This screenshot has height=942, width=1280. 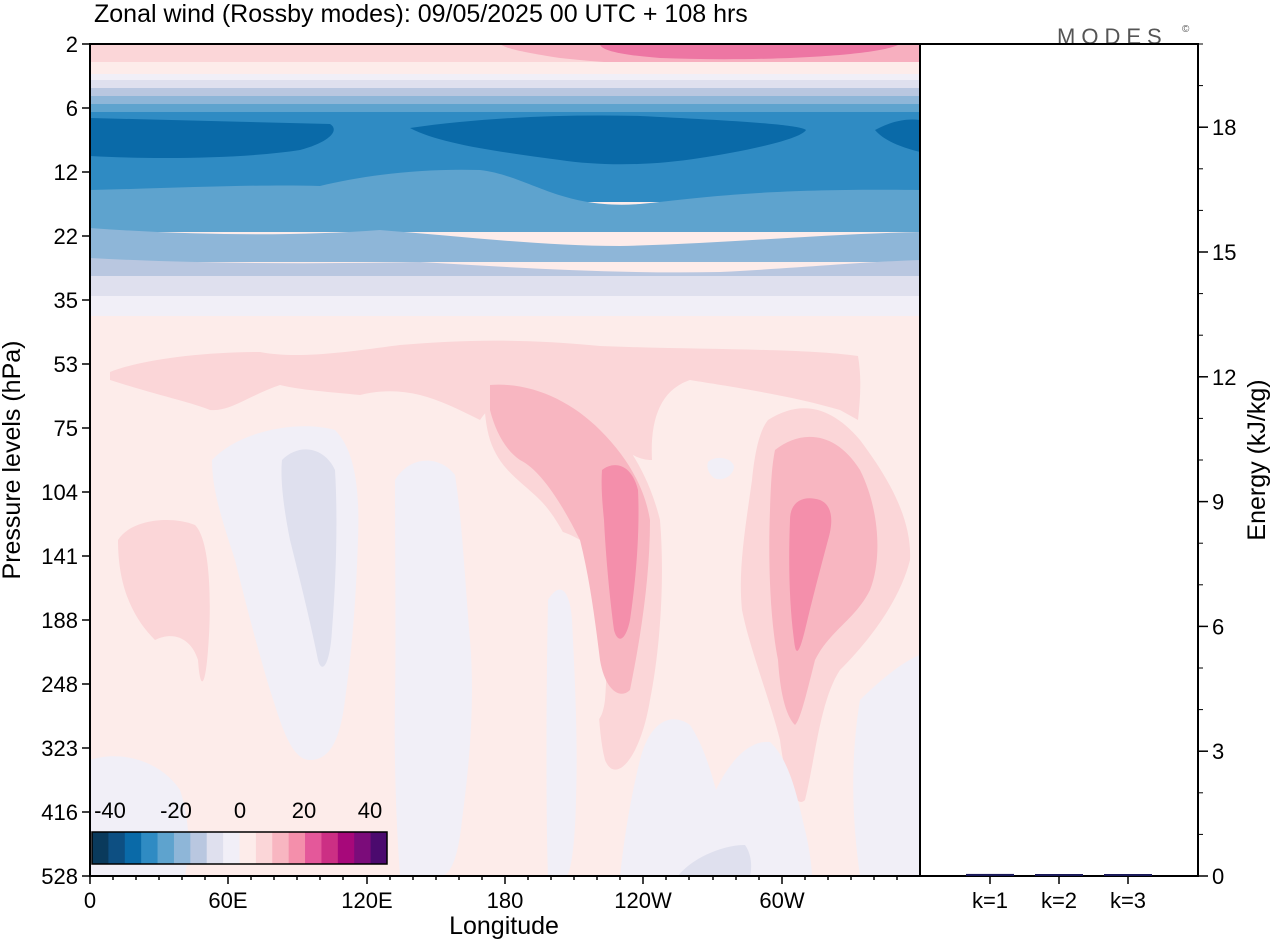 I want to click on patch-easterly-lower-right, so click(x=886, y=765).